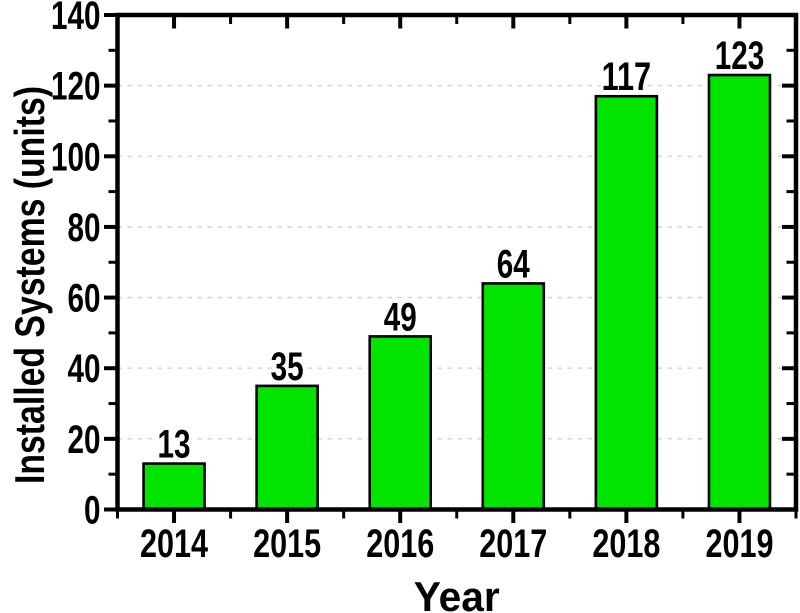 Image resolution: width=800 pixels, height=613 pixels. I want to click on y-tick-label: 20, so click(84, 440).